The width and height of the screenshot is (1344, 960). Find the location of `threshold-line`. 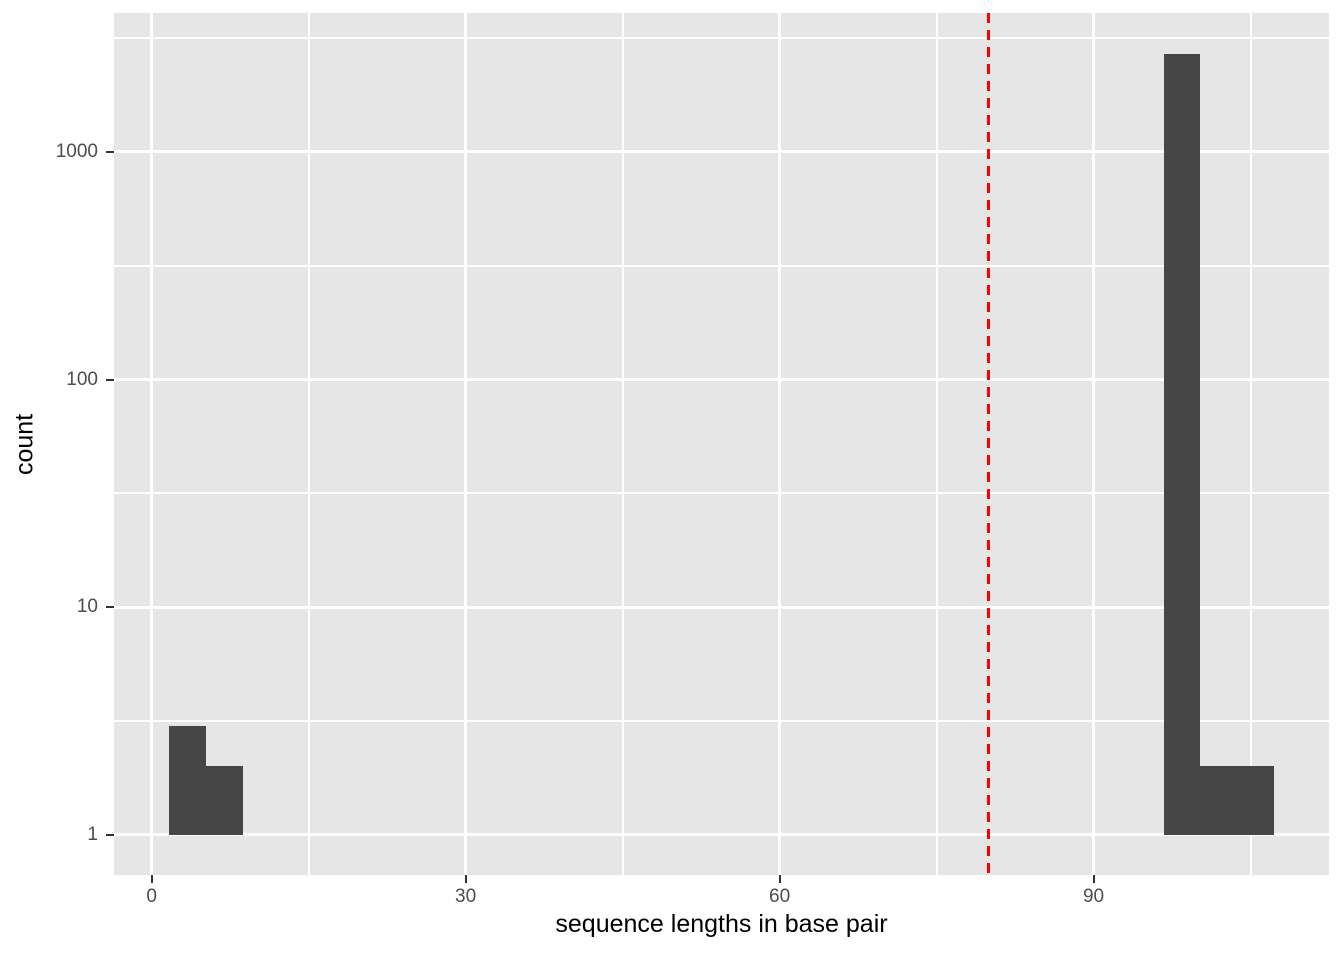

threshold-line is located at coordinates (989, 444).